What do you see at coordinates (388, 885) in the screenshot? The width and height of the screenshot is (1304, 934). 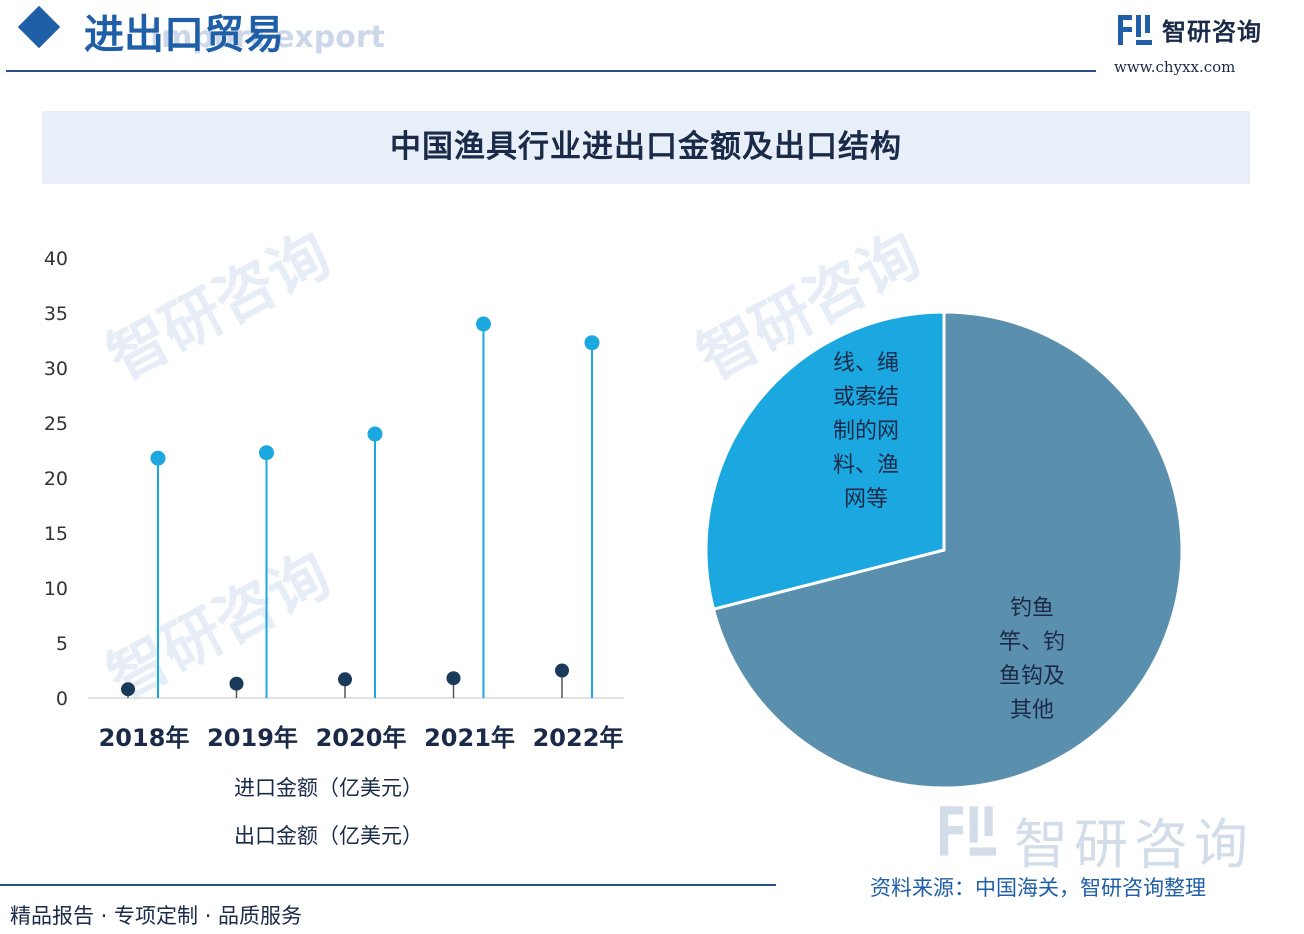 I see `footer-rule` at bounding box center [388, 885].